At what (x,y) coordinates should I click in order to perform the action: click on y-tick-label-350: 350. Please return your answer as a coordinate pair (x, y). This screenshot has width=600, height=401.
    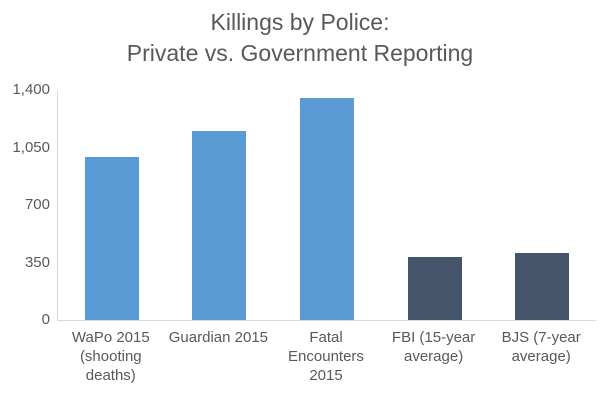
    Looking at the image, I should click on (37, 262).